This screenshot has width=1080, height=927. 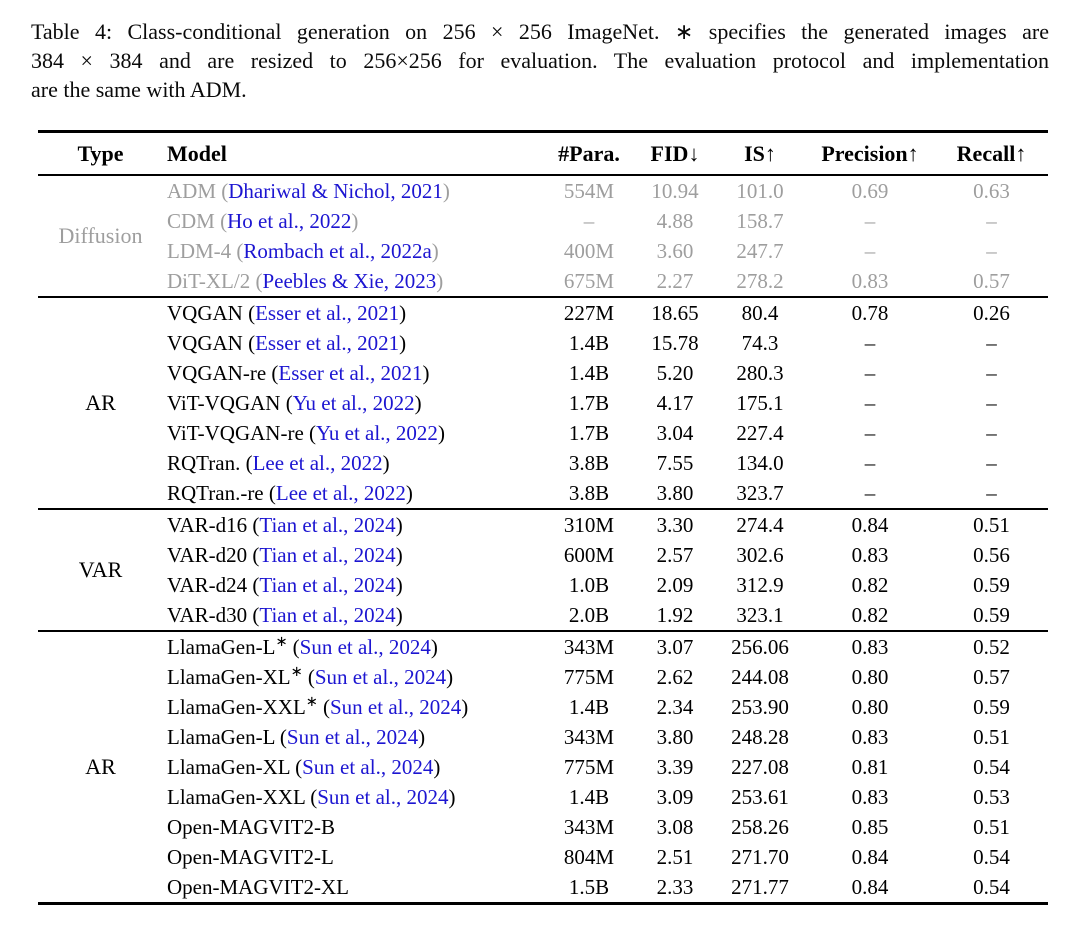 What do you see at coordinates (349, 280) in the screenshot?
I see `citation-link: Peebles & Xie, 2023` at bounding box center [349, 280].